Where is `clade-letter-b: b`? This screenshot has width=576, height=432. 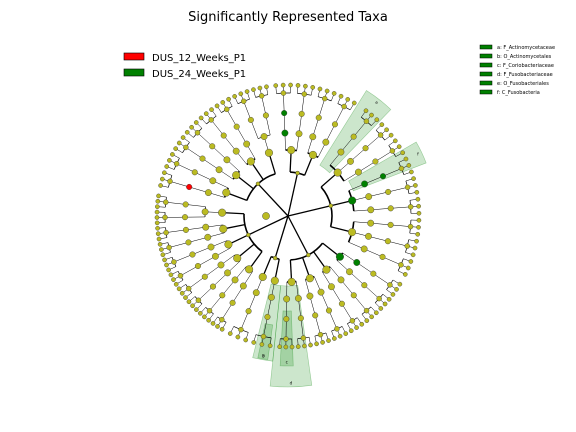 clade-letter-b: b is located at coordinates (263, 355).